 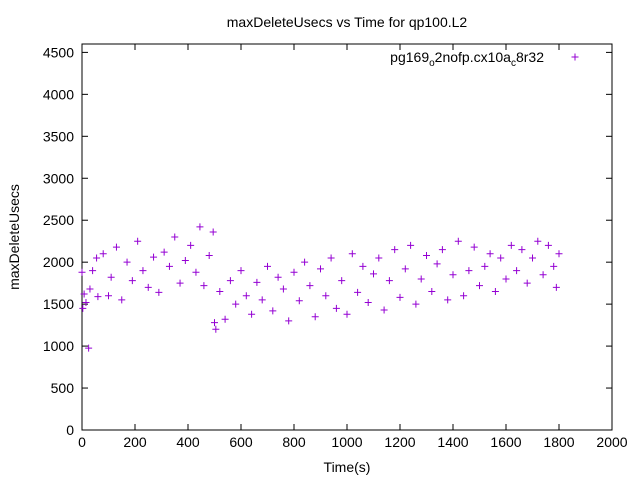 I want to click on y-tick-label: 0, so click(x=70, y=430).